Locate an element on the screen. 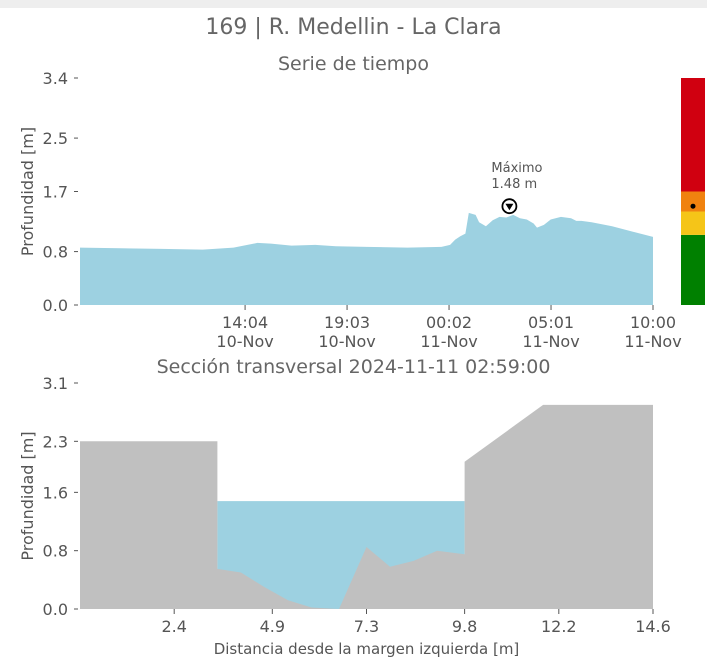 This screenshot has height=667, width=707. x-tick-label: 12.2 is located at coordinates (559, 626).